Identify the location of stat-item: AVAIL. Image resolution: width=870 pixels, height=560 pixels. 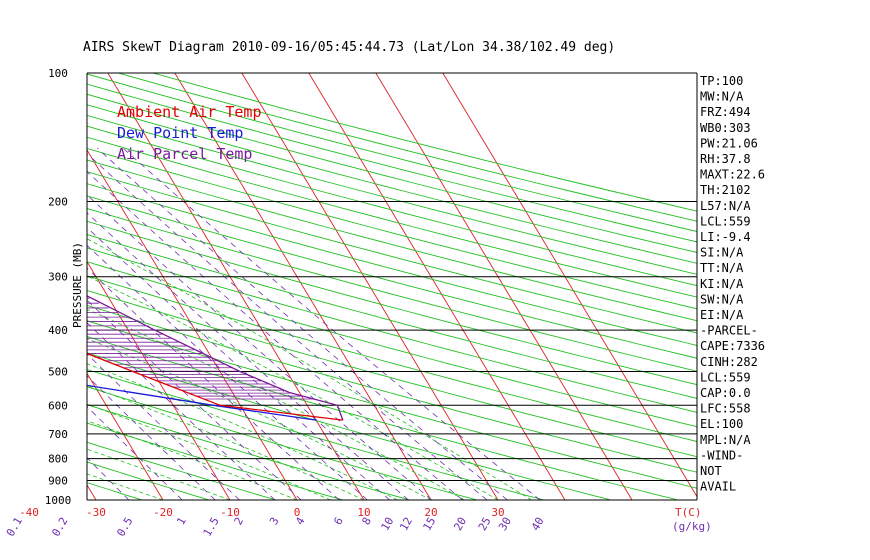
(718, 487).